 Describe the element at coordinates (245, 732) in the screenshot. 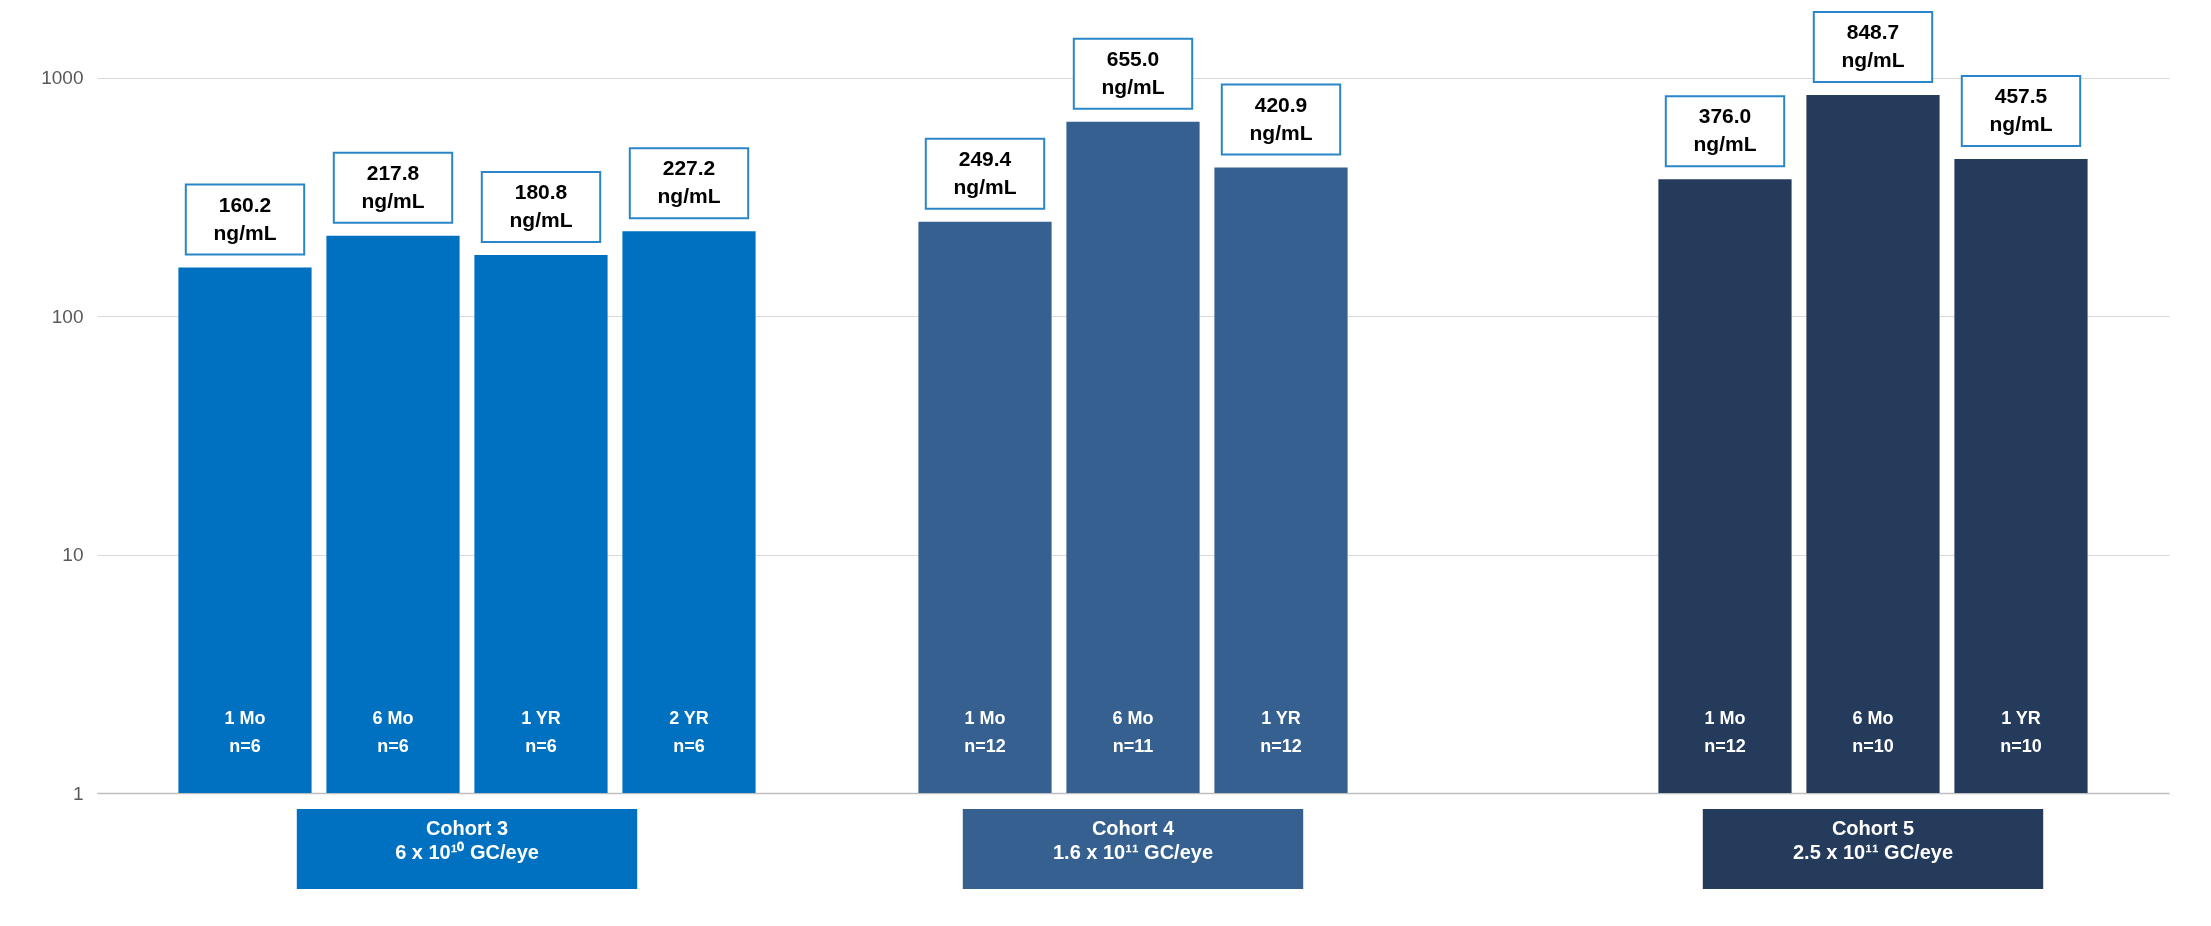

I see `x-tick-label: 1 Mo n=6` at that location.